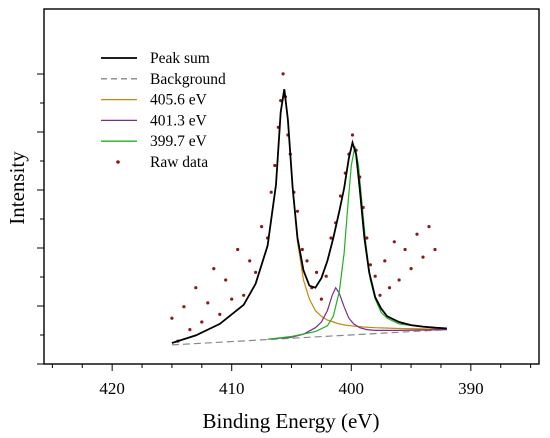 This screenshot has width=550, height=438. I want to click on legend-marker, so click(118, 162).